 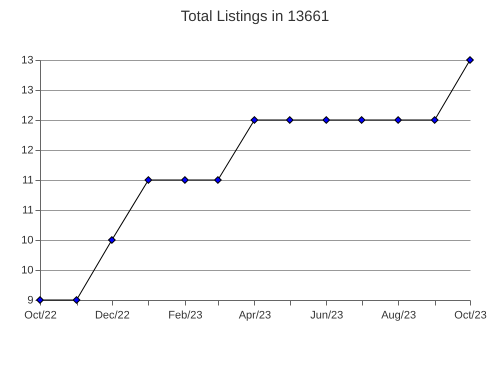 I want to click on x-tick-label: Aug/23, so click(x=398, y=316).